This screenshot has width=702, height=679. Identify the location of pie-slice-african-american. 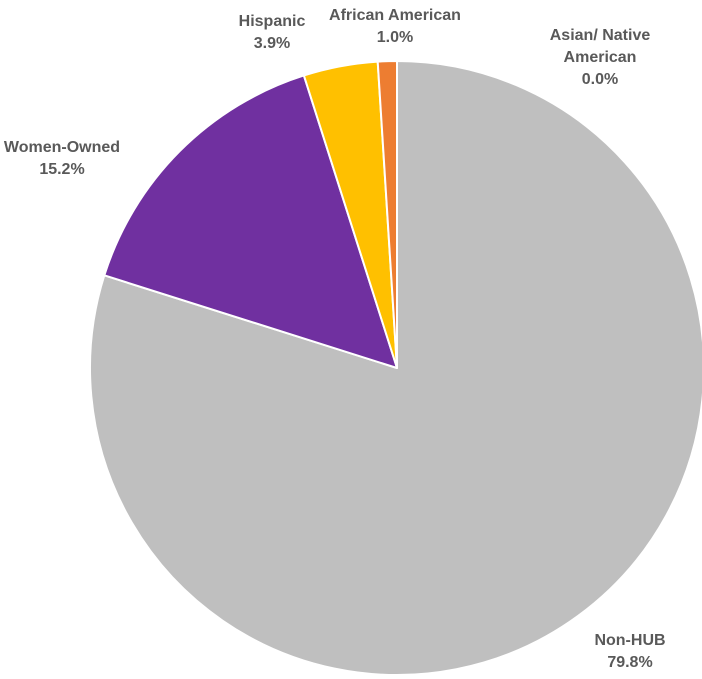
(387, 214).